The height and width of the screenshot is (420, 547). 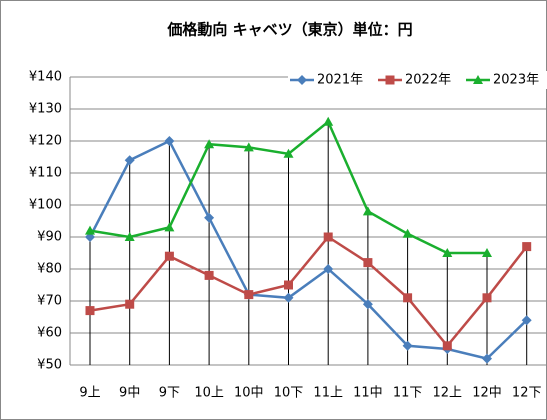 I want to click on y-tick-label: ¥100, so click(x=45, y=205).